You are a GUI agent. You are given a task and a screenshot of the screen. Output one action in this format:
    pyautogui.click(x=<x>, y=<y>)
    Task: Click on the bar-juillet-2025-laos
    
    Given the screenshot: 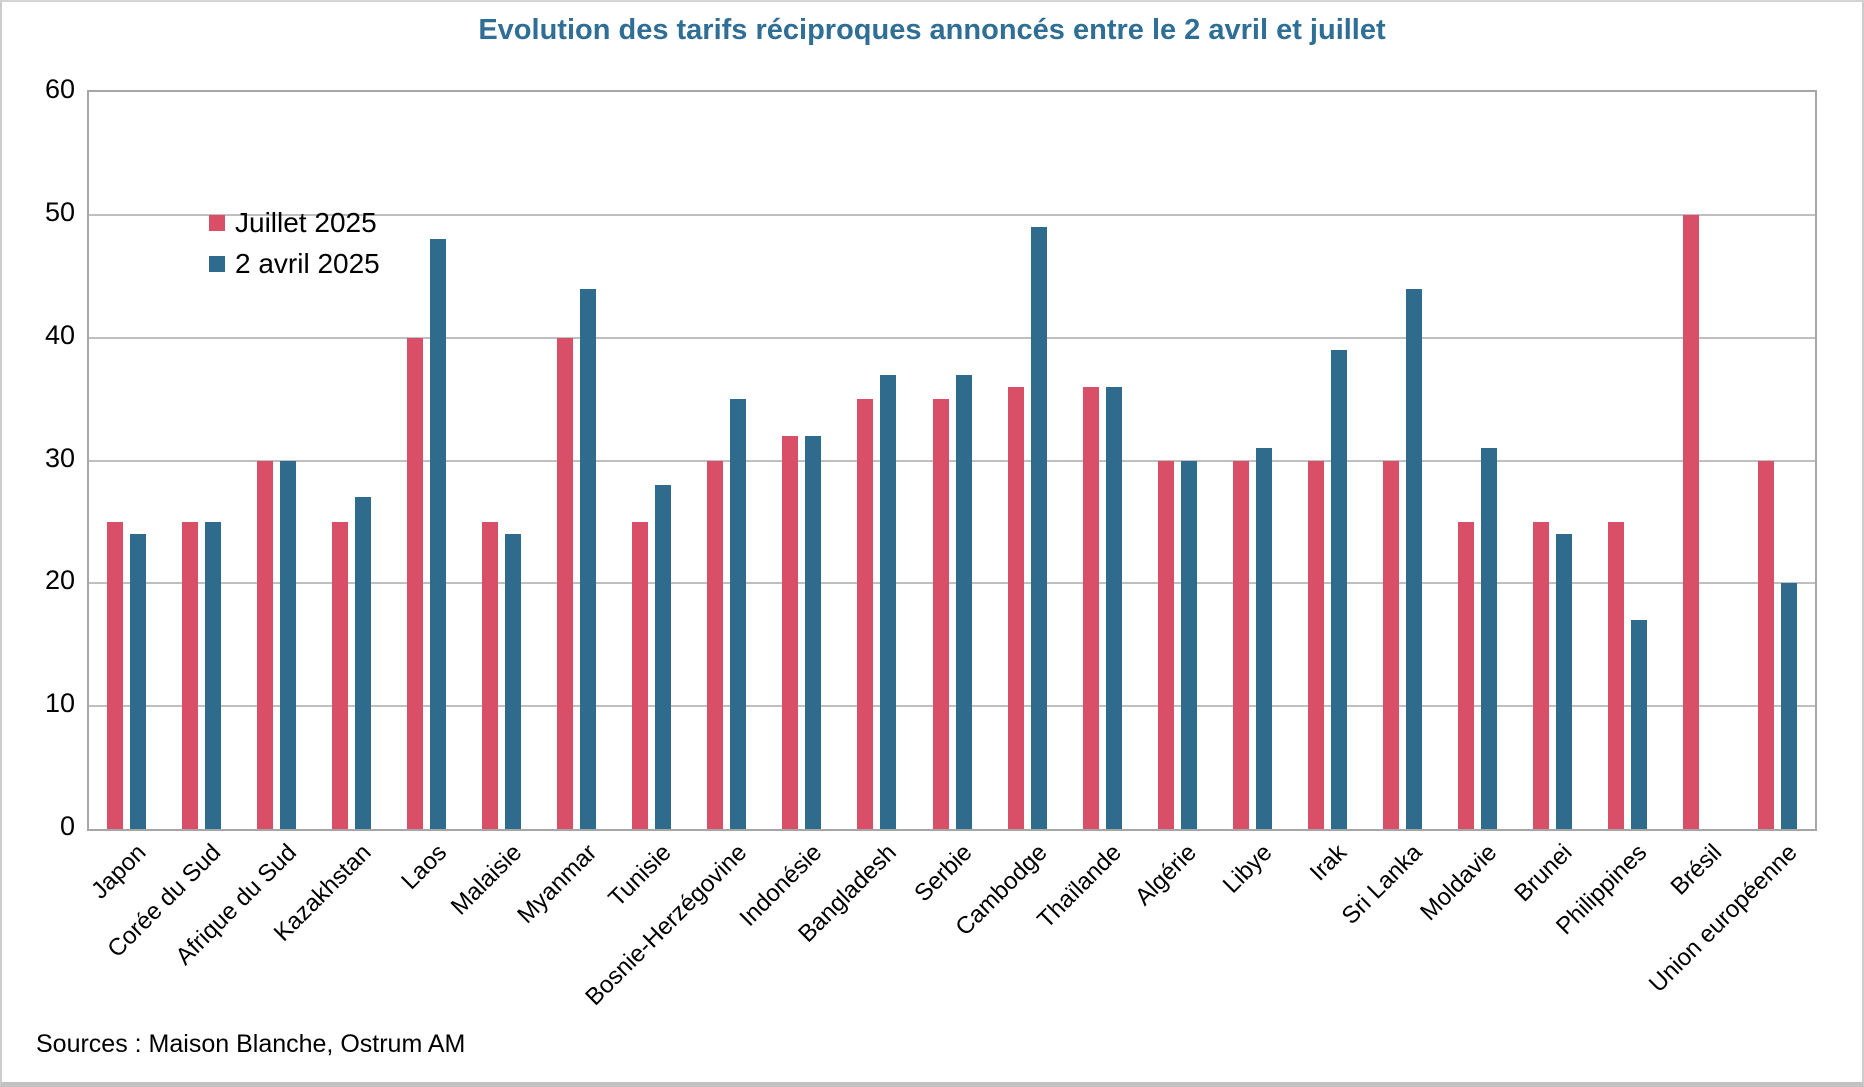 What is the action you would take?
    pyautogui.click(x=415, y=583)
    